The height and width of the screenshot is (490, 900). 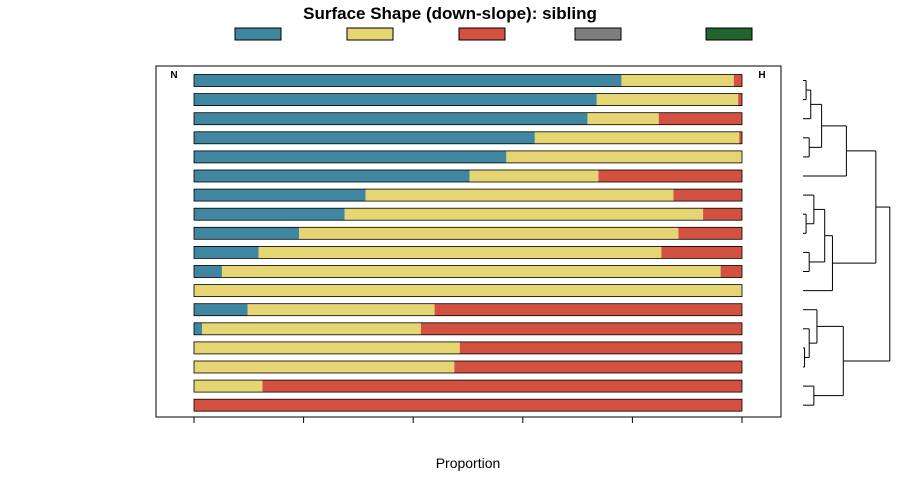 I want to click on n-column-header: N, so click(x=173, y=75).